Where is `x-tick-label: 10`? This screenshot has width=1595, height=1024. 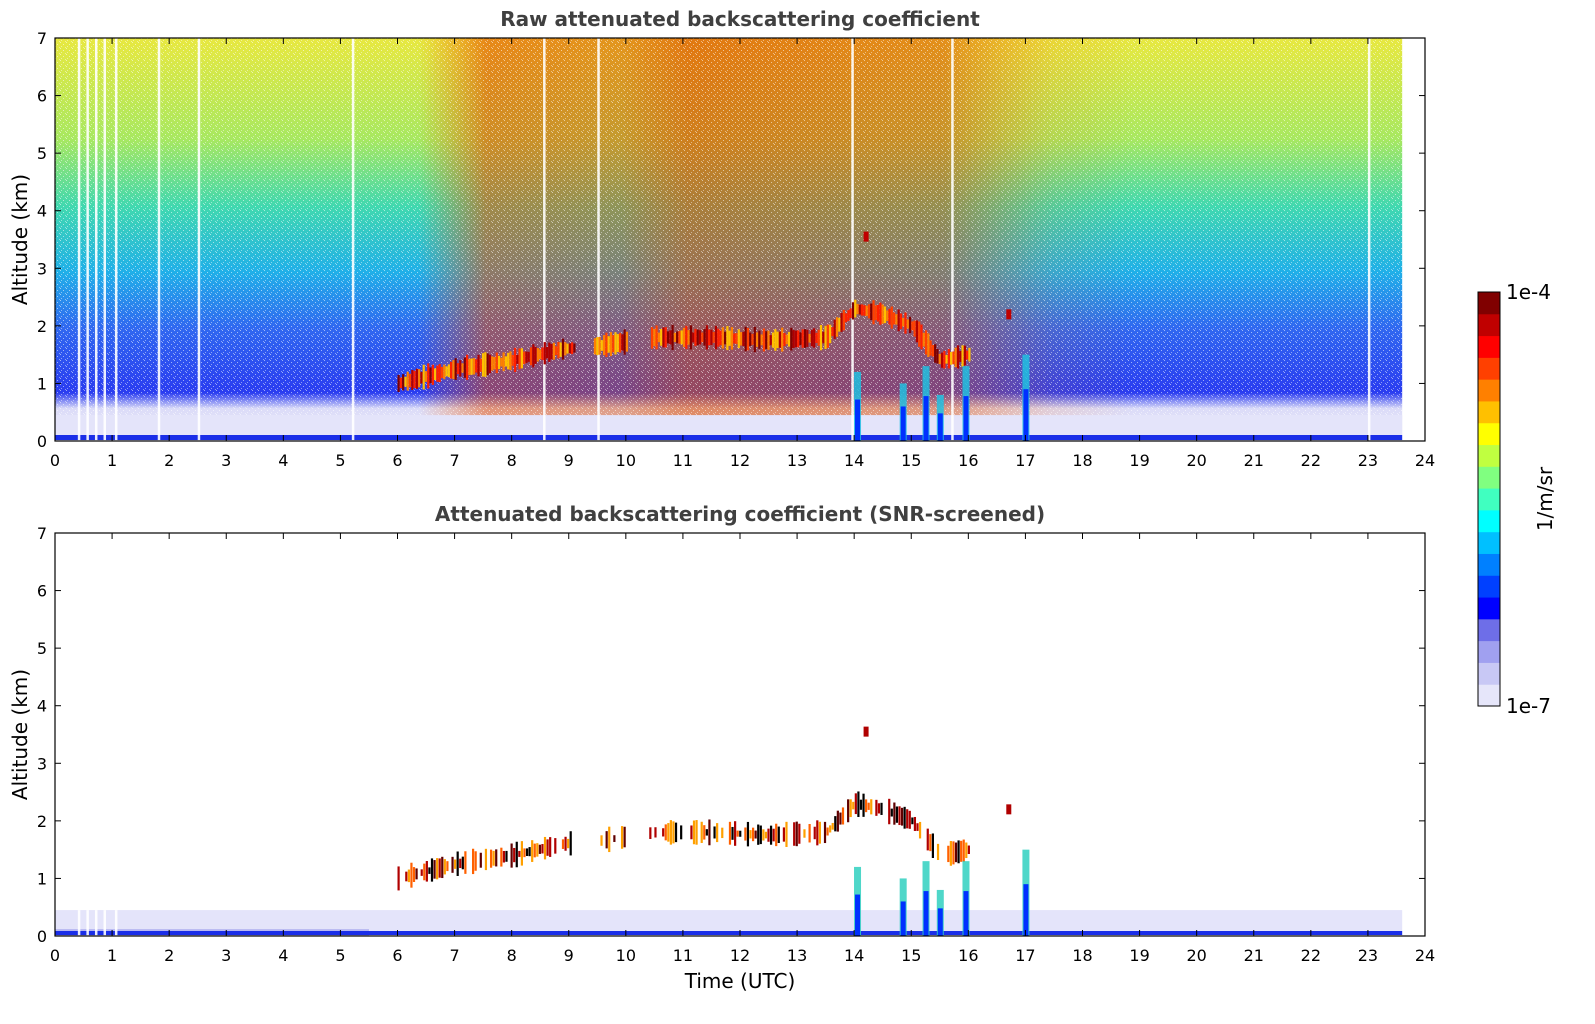
x-tick-label: 10 is located at coordinates (626, 460).